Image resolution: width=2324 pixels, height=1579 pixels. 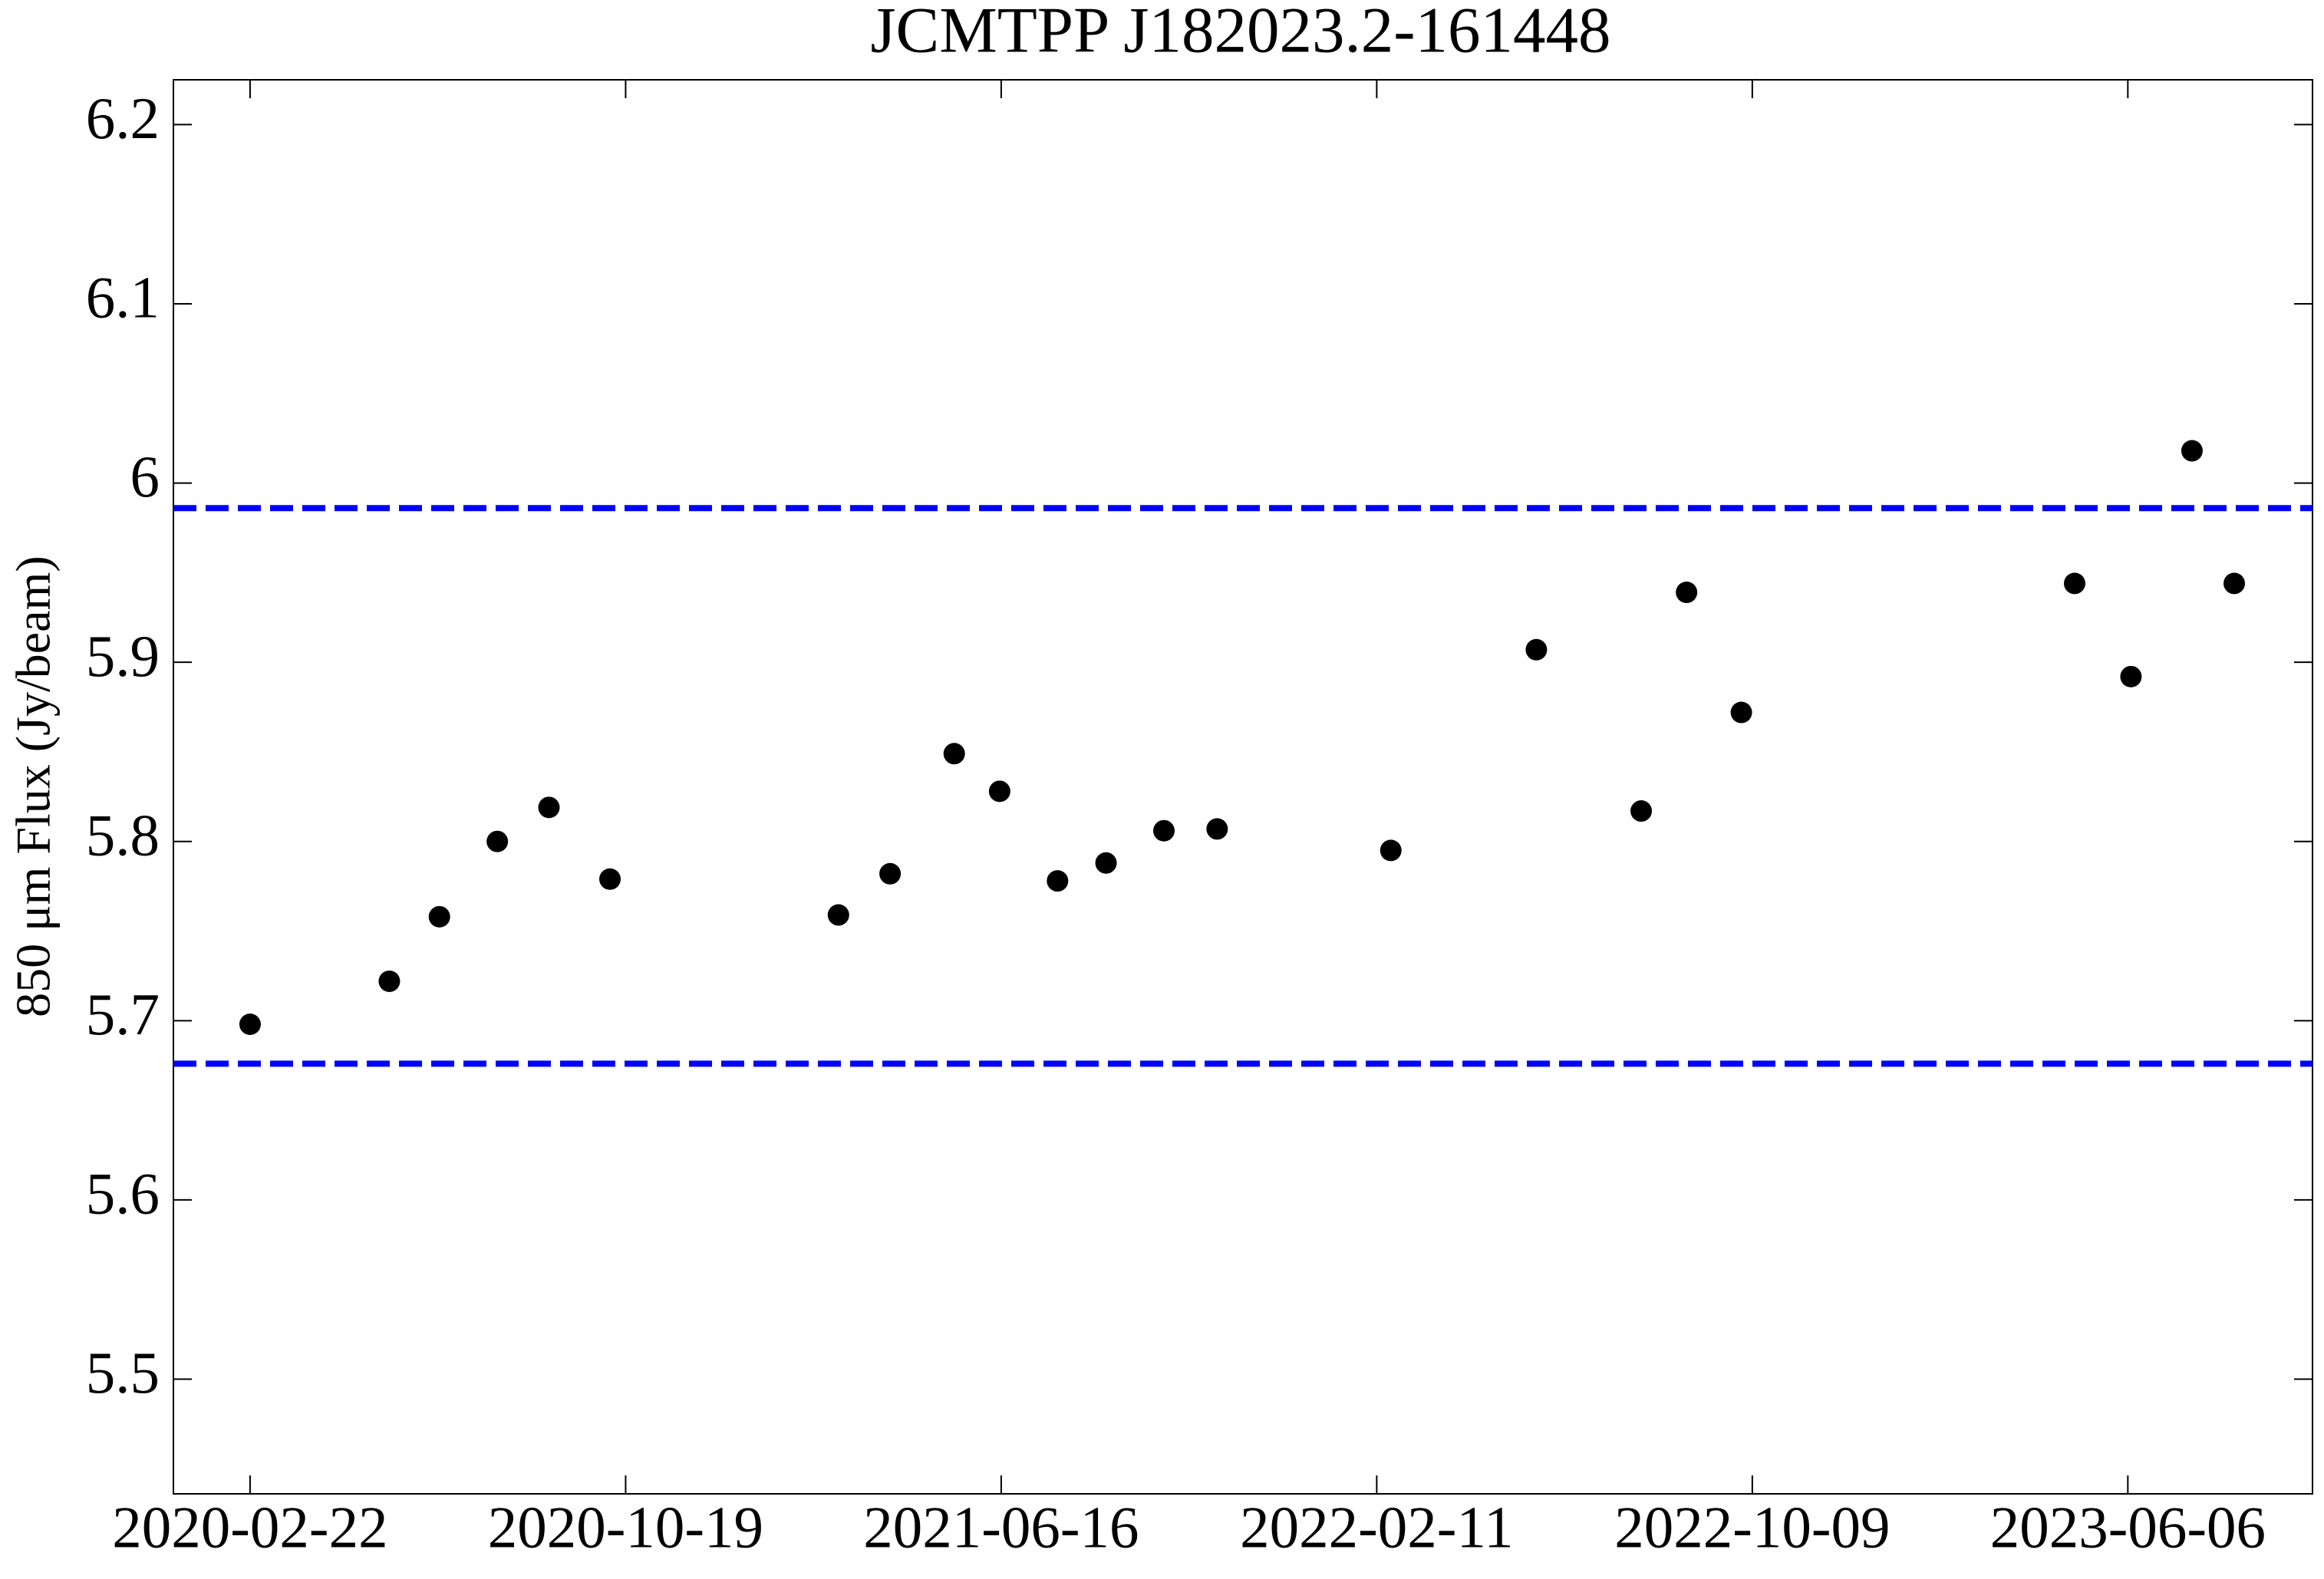 I want to click on x-tick-label: 2021-06-16, so click(x=1001, y=1528).